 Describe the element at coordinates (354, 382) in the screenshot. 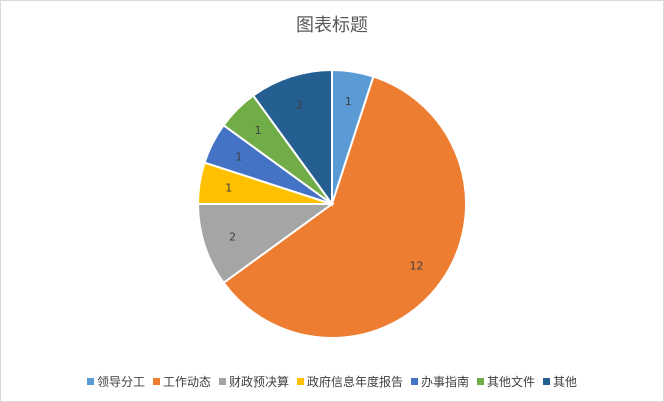

I see `legend-label-3: 政府信息年度报告` at that location.